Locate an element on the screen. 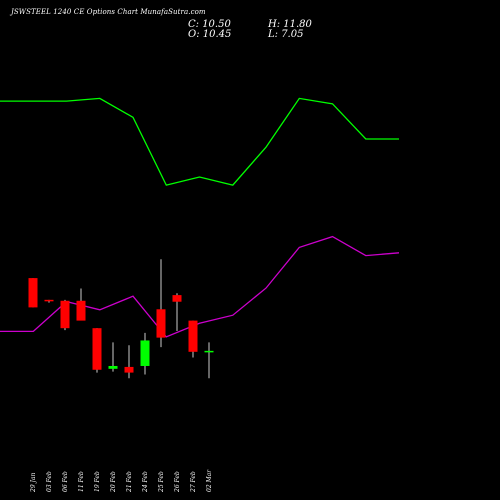 The width and height of the screenshot is (500, 500). x-tick-label: 29 Jan is located at coordinates (33, 482).